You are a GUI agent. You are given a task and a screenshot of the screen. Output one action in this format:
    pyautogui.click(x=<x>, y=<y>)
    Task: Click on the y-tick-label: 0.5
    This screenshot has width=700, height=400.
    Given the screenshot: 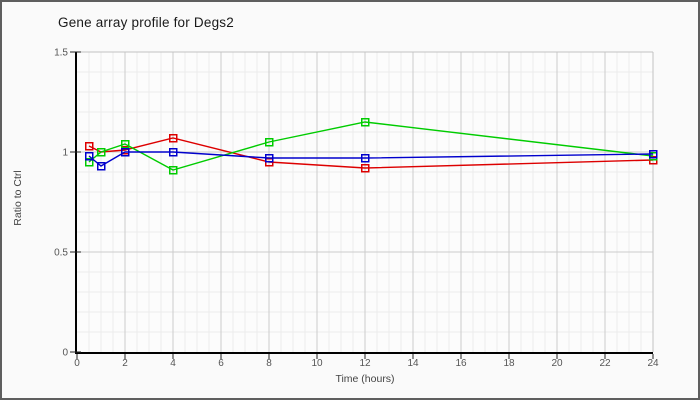 What is the action you would take?
    pyautogui.click(x=61, y=253)
    